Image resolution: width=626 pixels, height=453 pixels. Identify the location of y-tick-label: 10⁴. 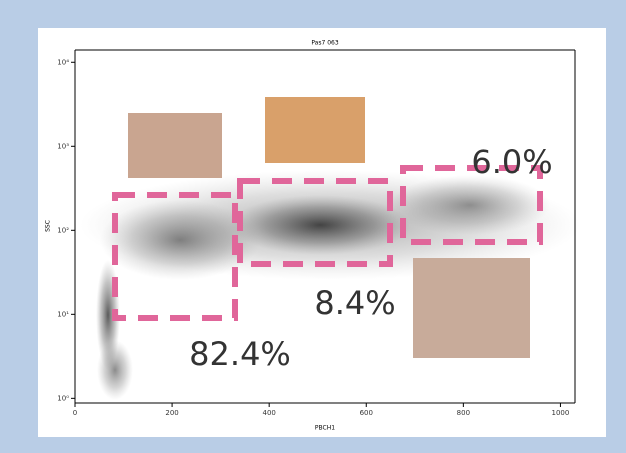
(63, 62).